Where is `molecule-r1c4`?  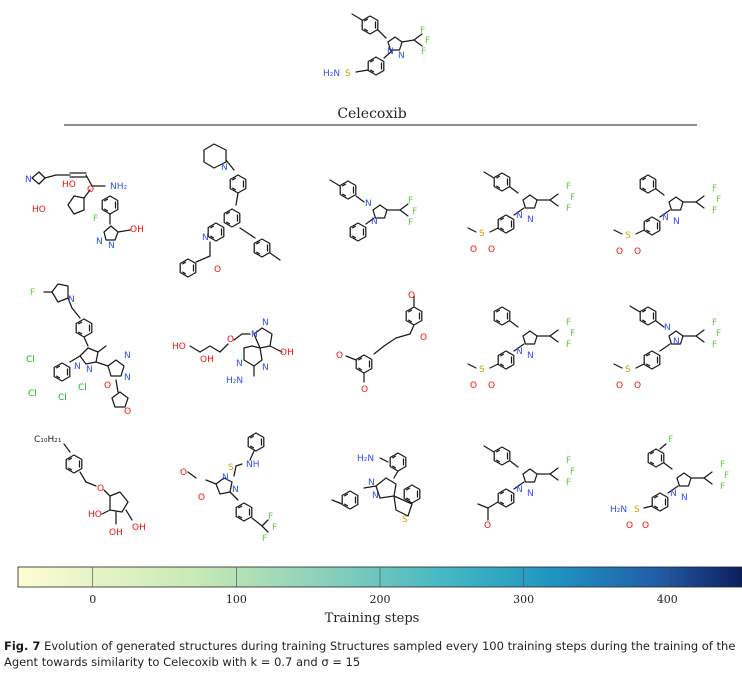 molecule-r1c4 is located at coordinates (513, 202).